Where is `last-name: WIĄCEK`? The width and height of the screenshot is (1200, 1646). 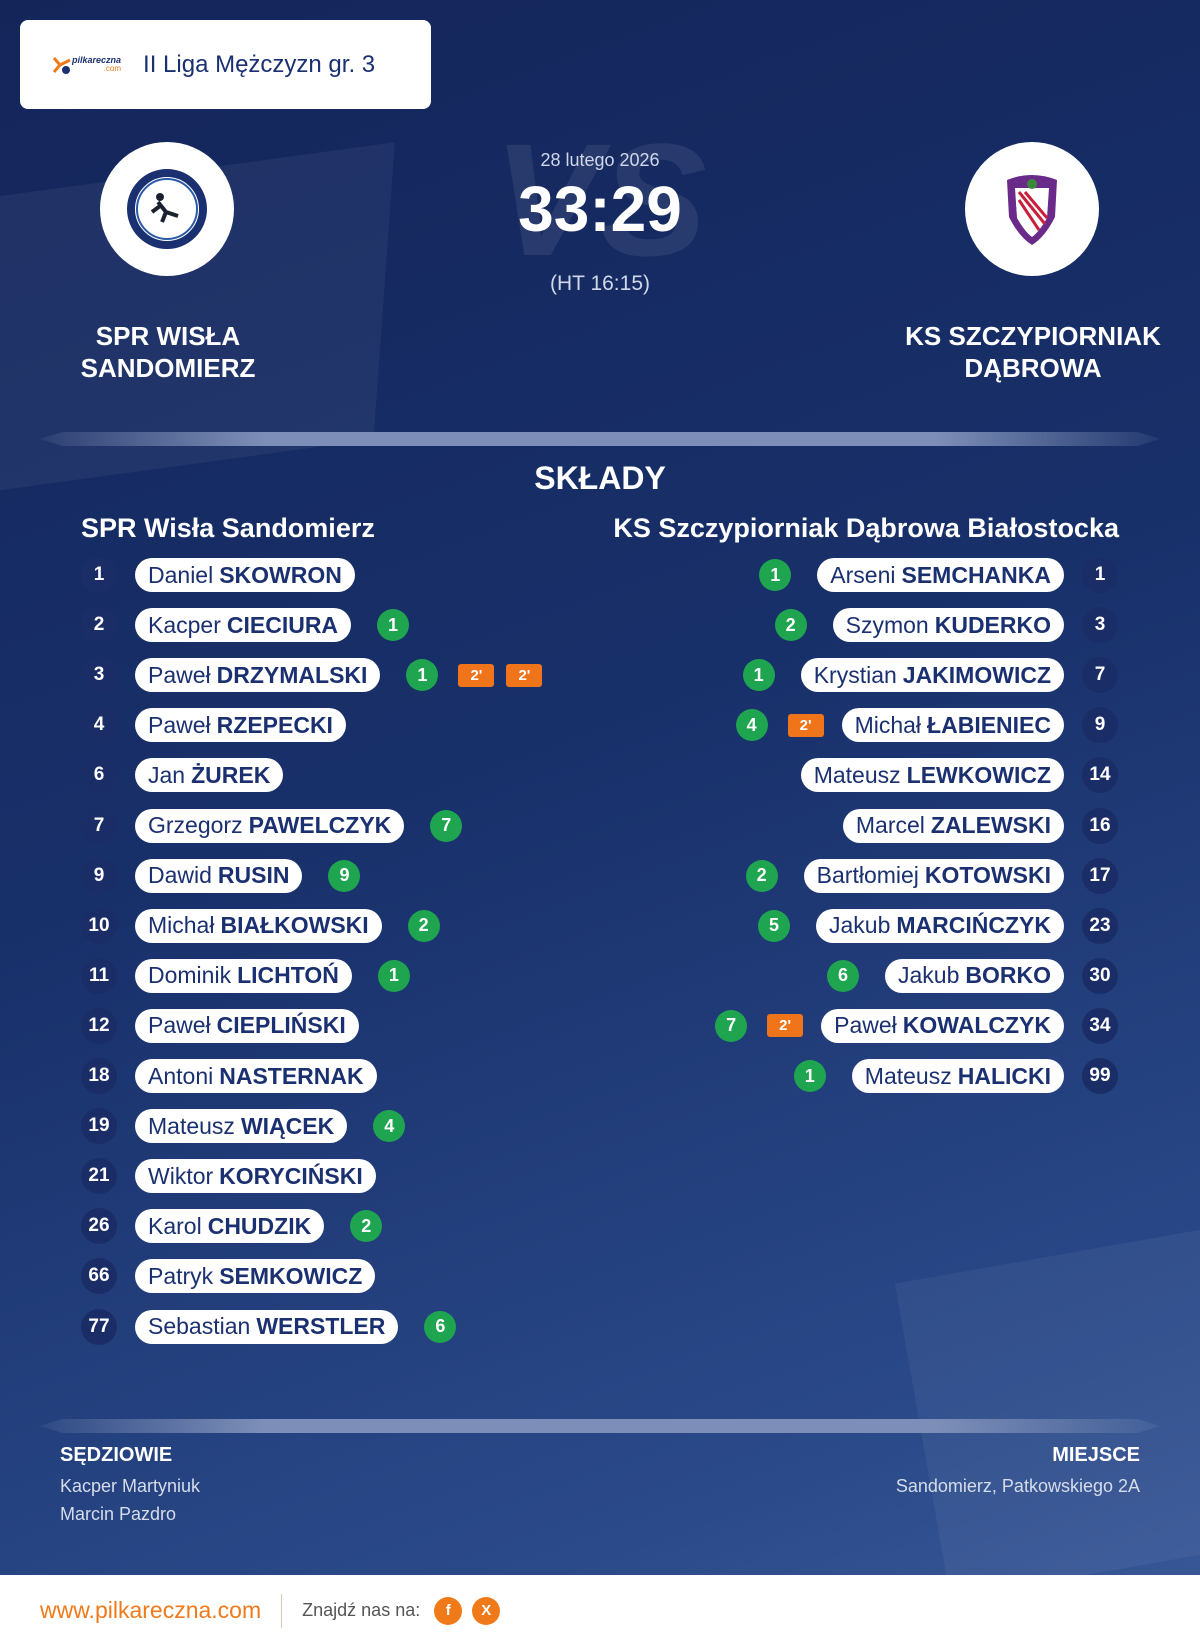
last-name: WIĄCEK is located at coordinates (287, 1125).